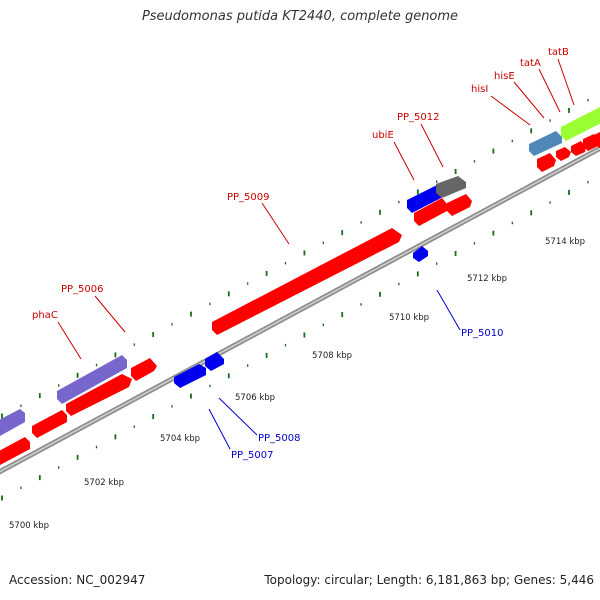 This screenshot has height=600, width=600. What do you see at coordinates (238, 416) in the screenshot?
I see `leader-pp5008` at bounding box center [238, 416].